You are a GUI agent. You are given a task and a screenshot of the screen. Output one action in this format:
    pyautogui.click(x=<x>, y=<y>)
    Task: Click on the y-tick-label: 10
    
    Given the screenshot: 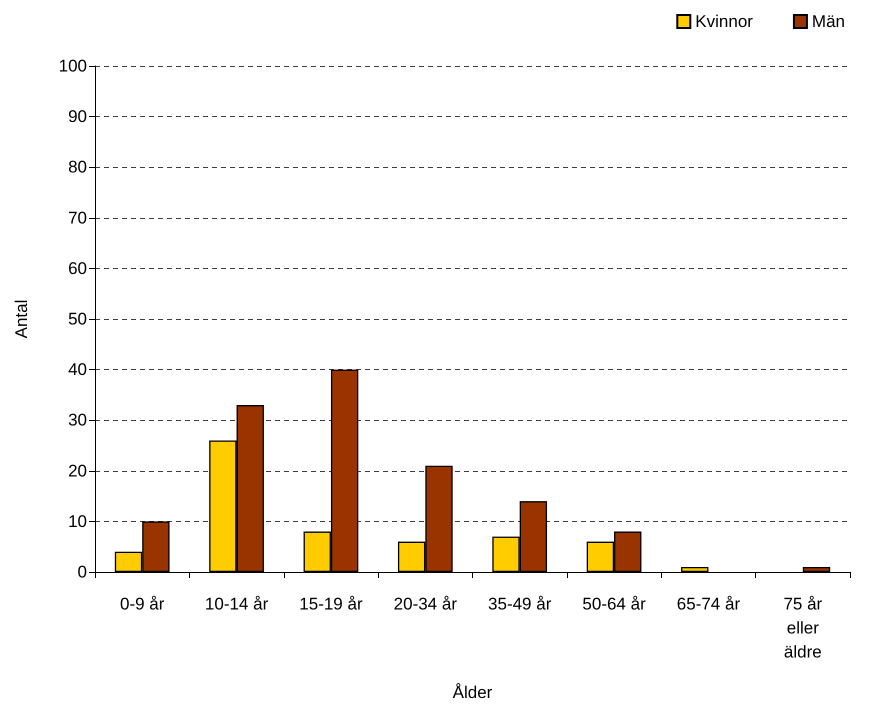 What is the action you would take?
    pyautogui.click(x=77, y=521)
    